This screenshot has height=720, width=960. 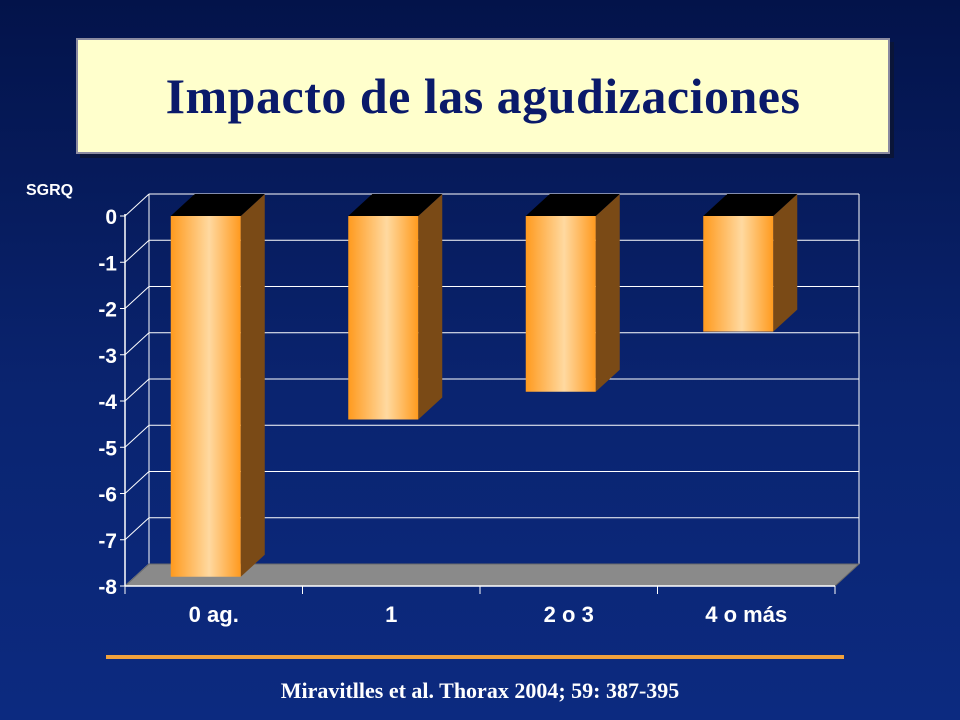 I want to click on x-tick-label: 0 ag., so click(x=214, y=614).